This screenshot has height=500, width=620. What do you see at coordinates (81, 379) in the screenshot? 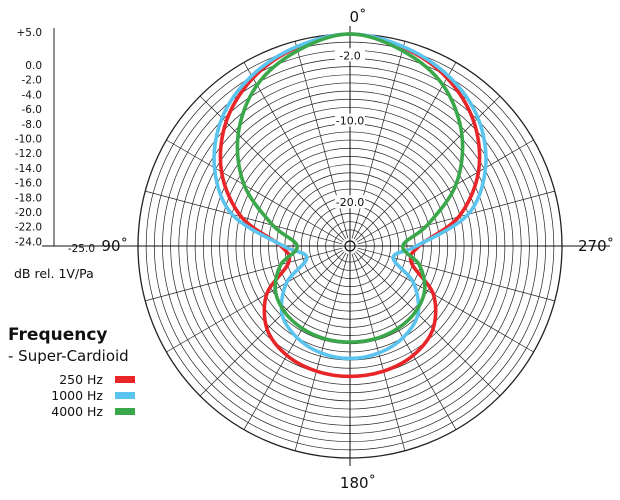
I see `legend-item-label: 250 Hz` at bounding box center [81, 379].